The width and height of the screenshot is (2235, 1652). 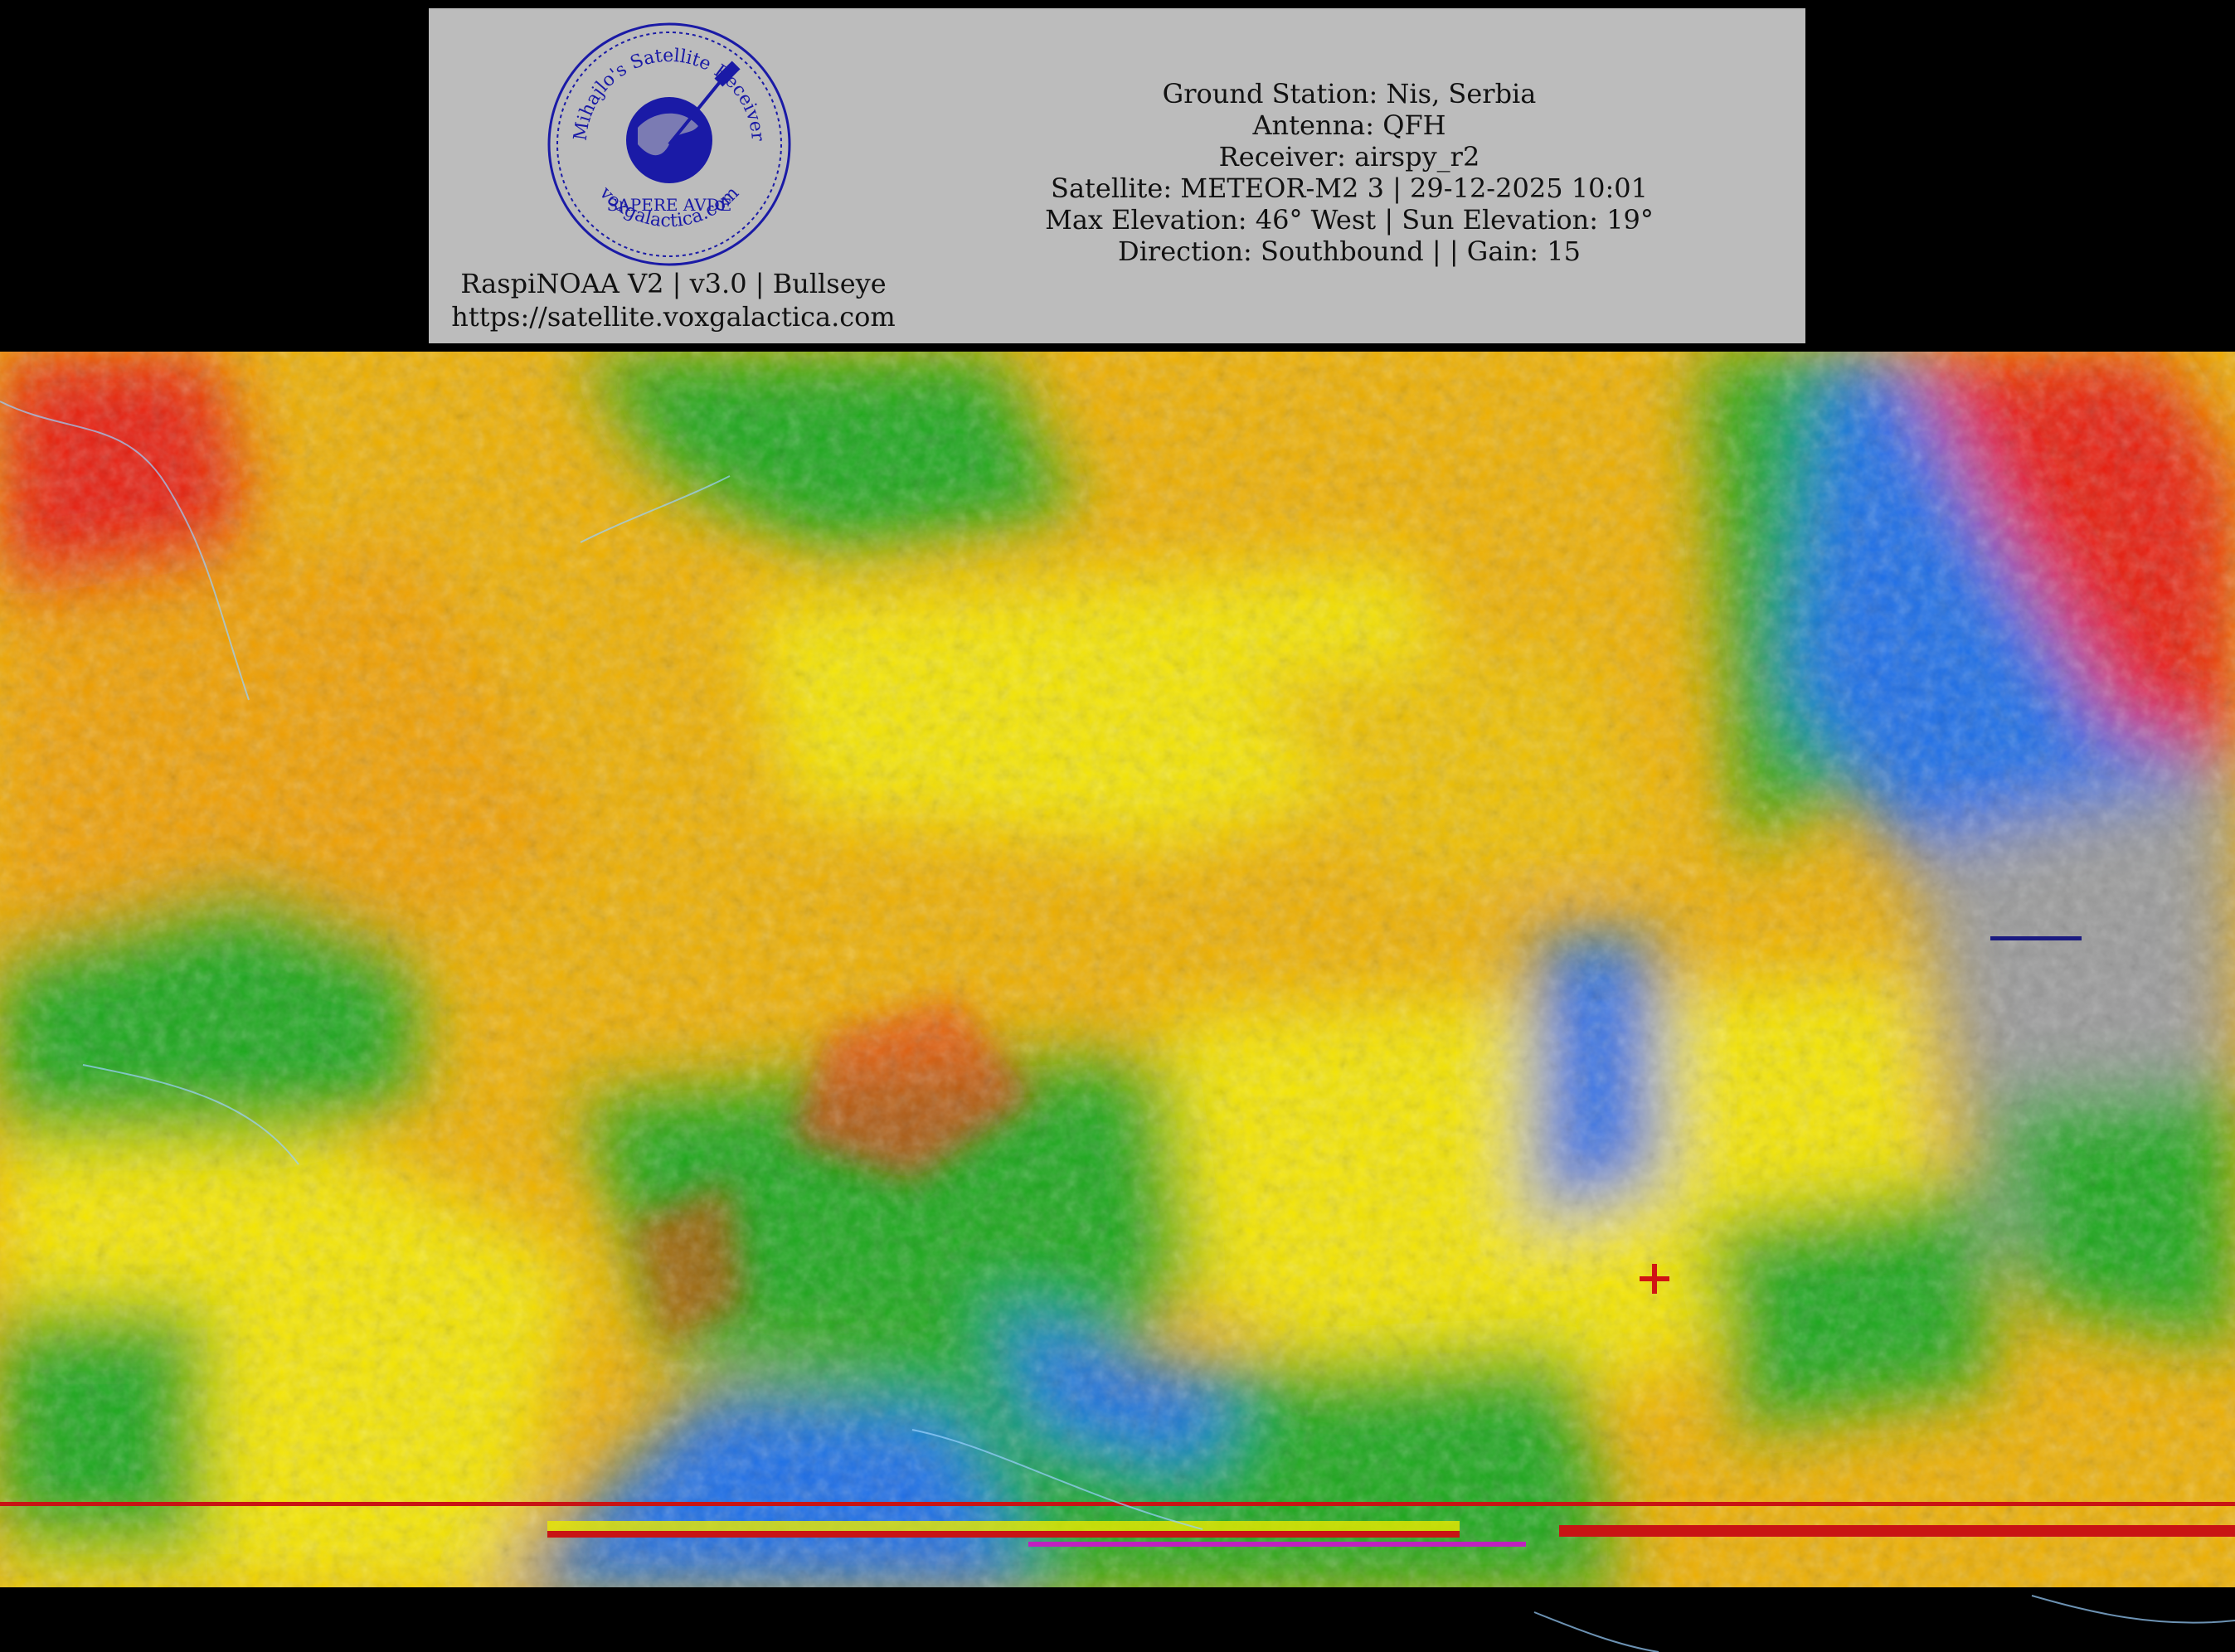 I want to click on software-version-text: RaspiNOAA V2 | v3.0 | Bullseye, so click(x=673, y=283).